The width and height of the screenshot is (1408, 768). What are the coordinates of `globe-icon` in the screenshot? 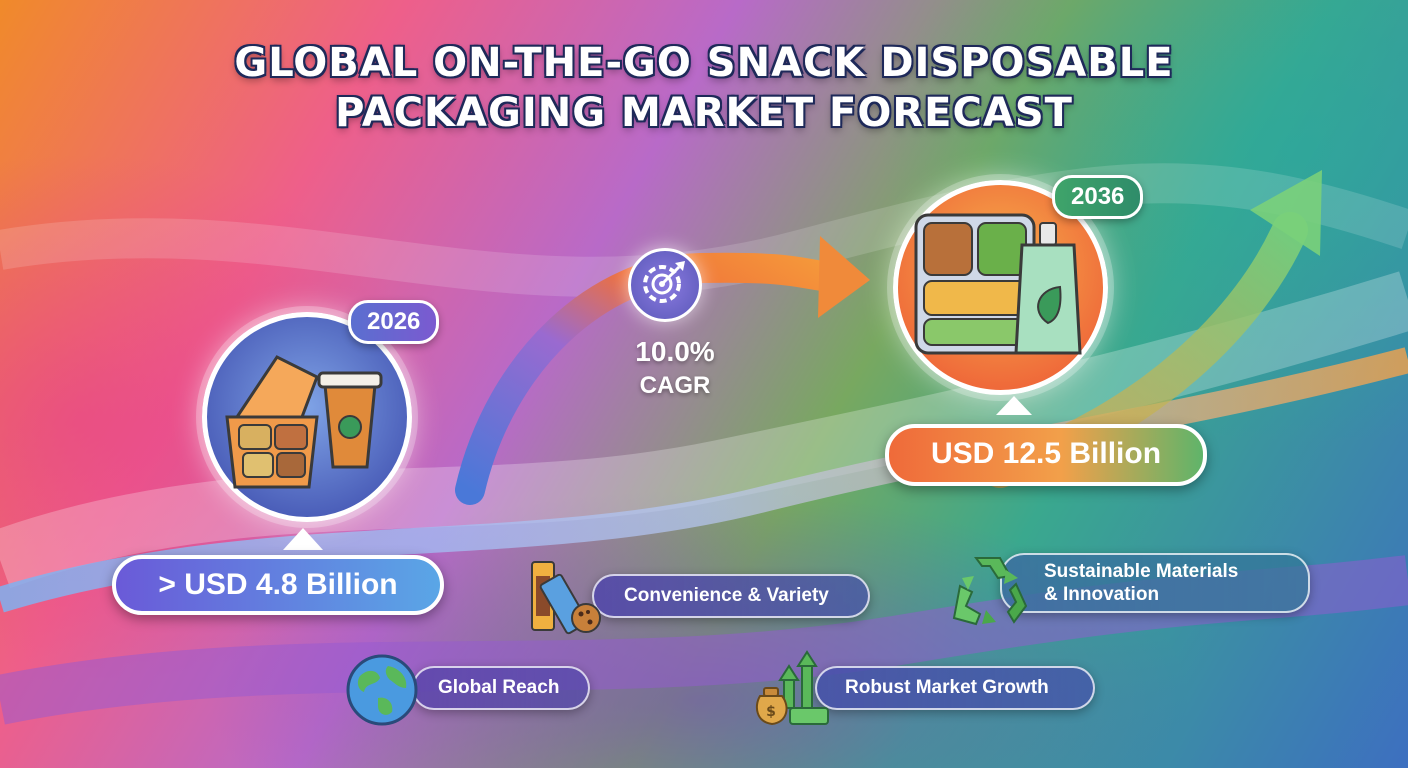 It's located at (382, 690).